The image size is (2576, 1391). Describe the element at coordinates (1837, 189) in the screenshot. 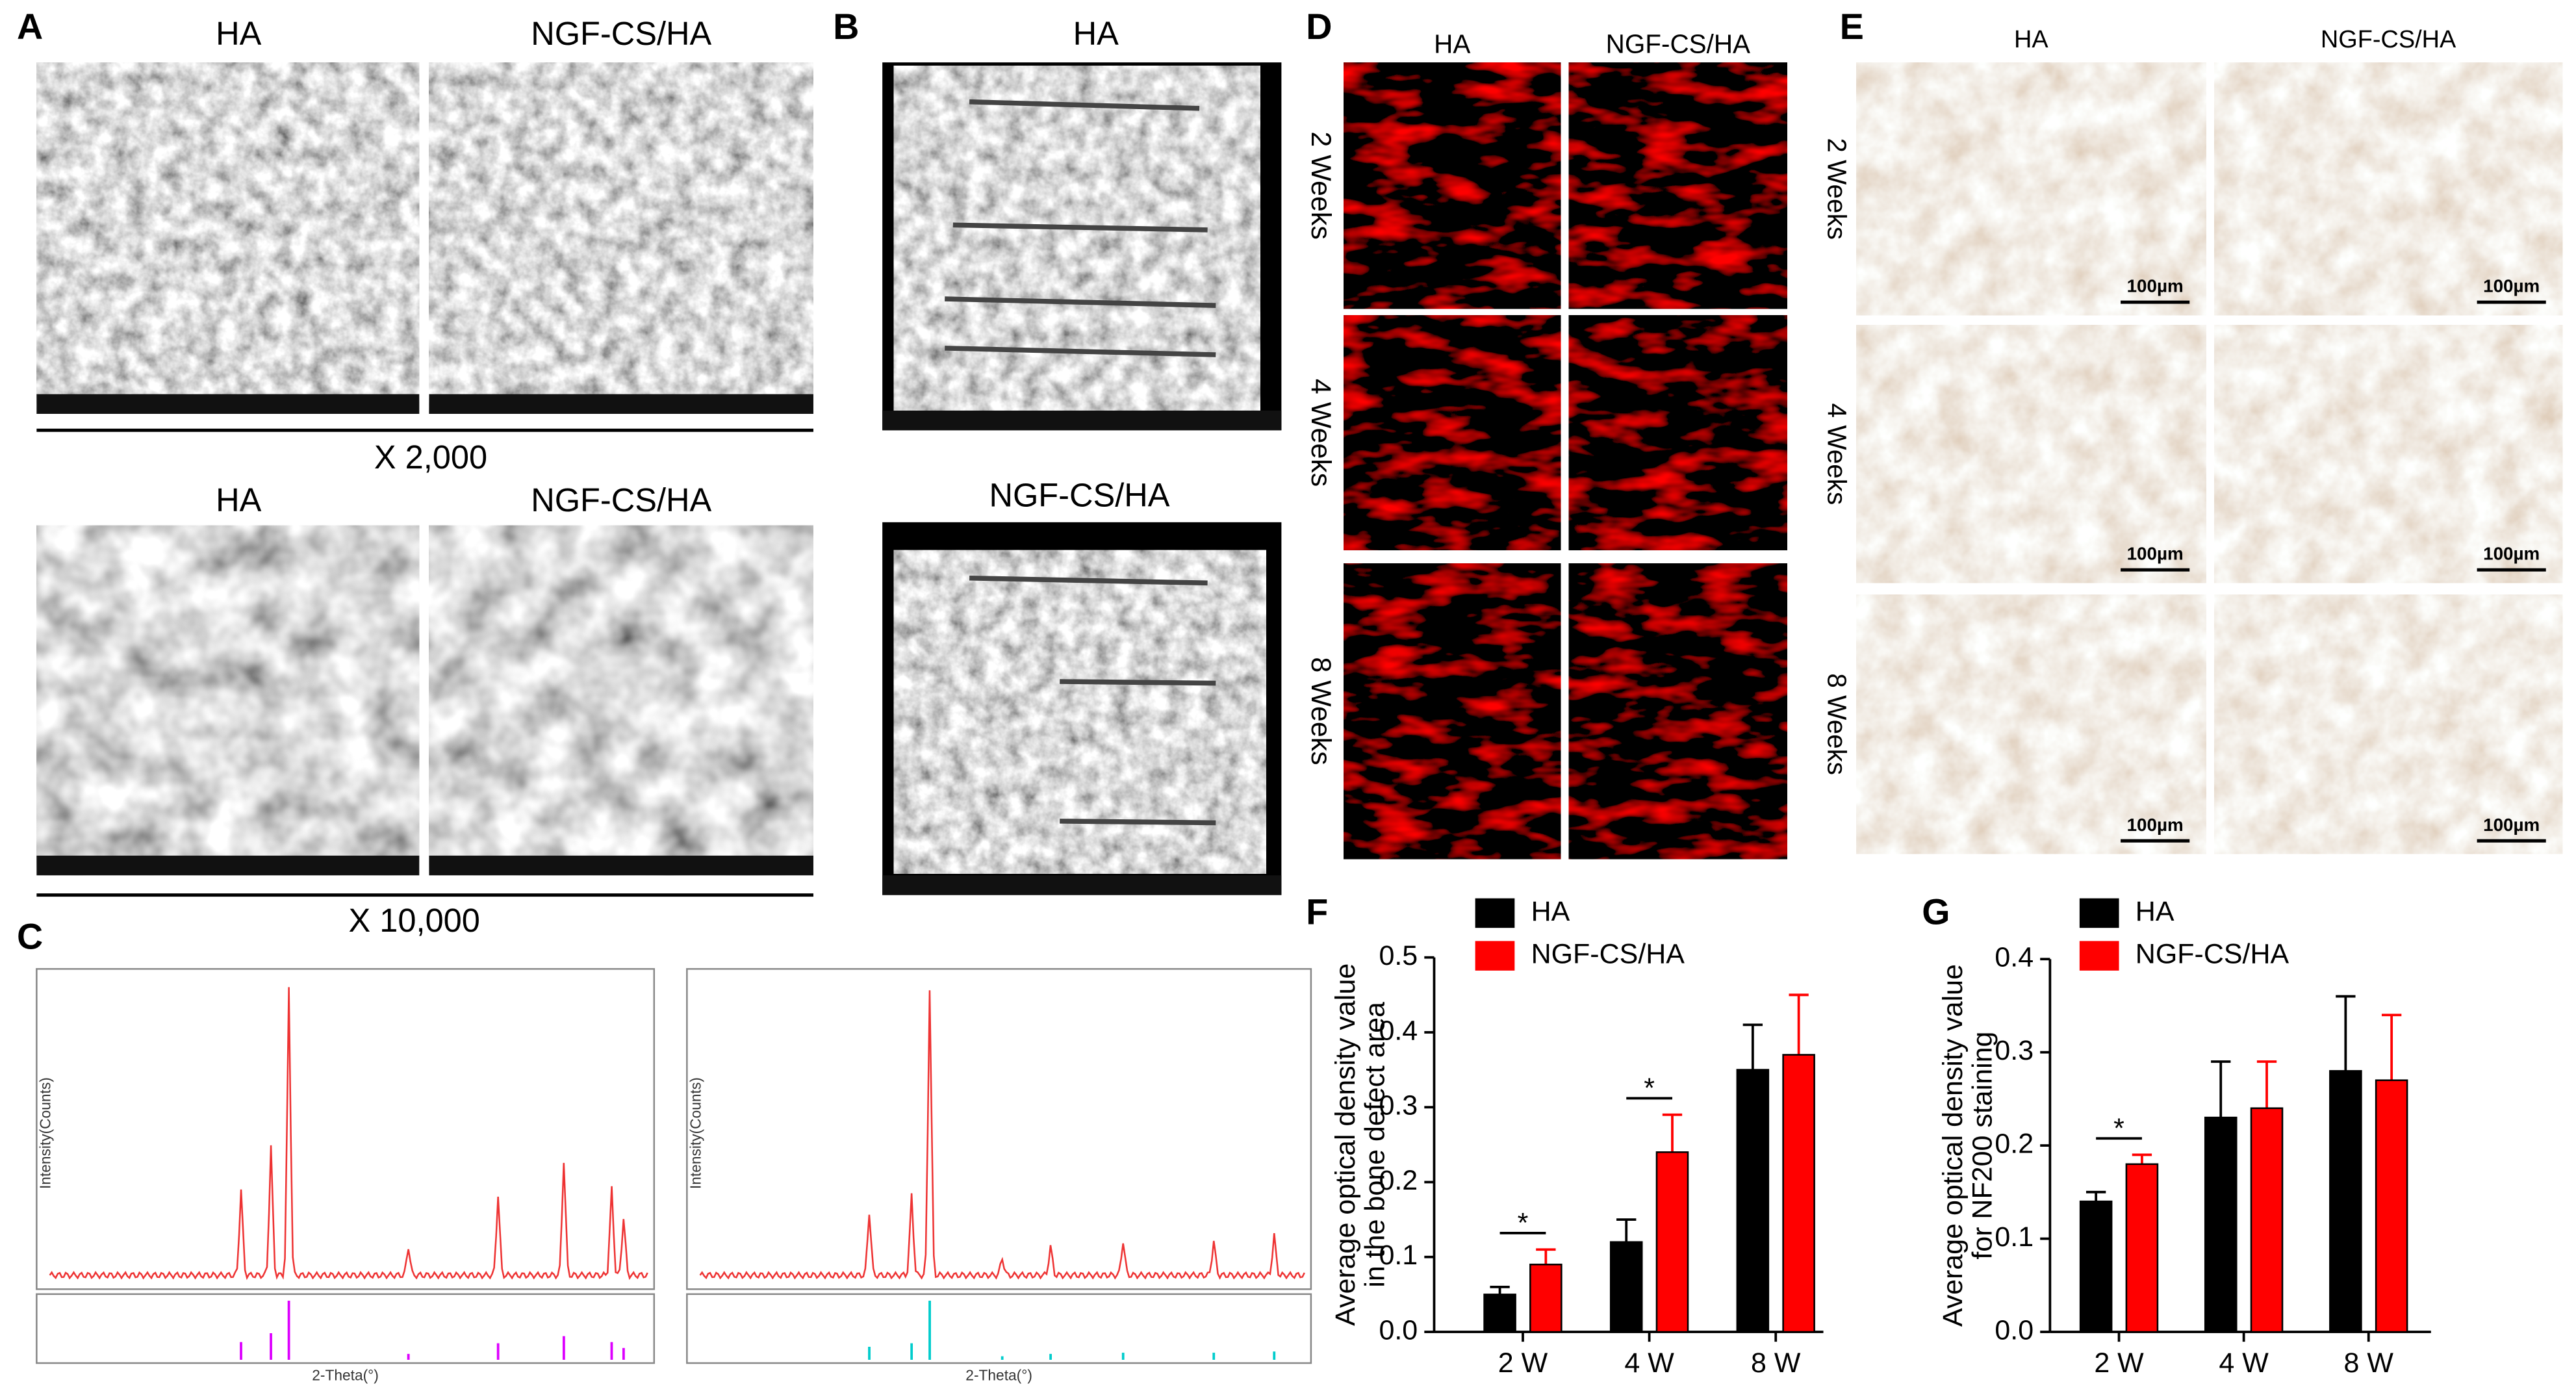

I see `row-title: 2 Weeks` at that location.